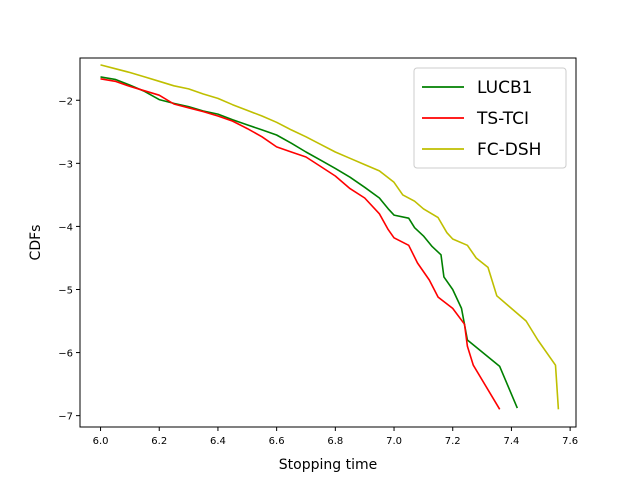 The height and width of the screenshot is (480, 640). What do you see at coordinates (277, 441) in the screenshot?
I see `x-tick-label: 6.6` at bounding box center [277, 441].